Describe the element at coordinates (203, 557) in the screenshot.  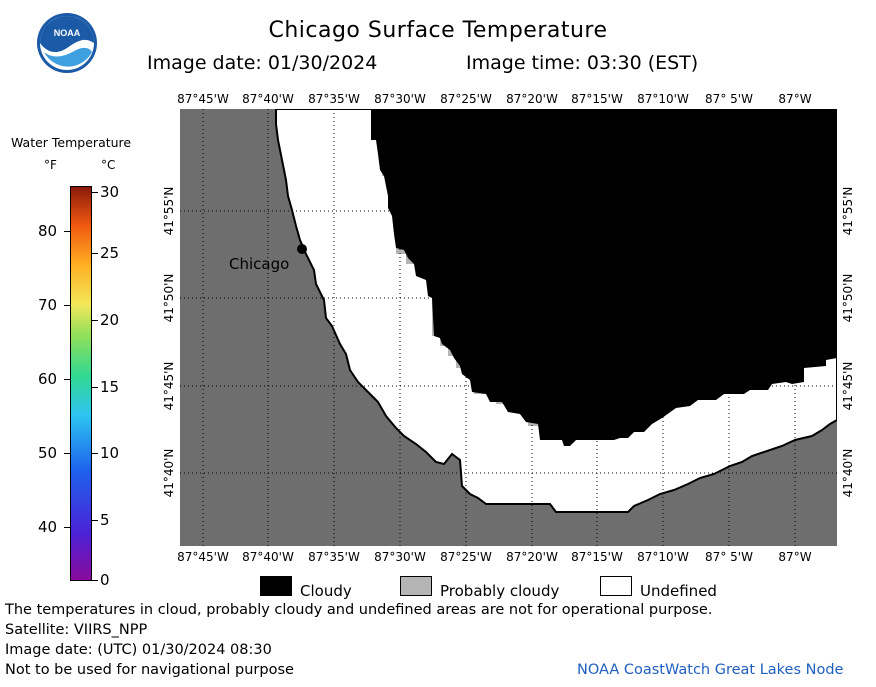
I see `lon-label-bottom: 87°45'W` at that location.